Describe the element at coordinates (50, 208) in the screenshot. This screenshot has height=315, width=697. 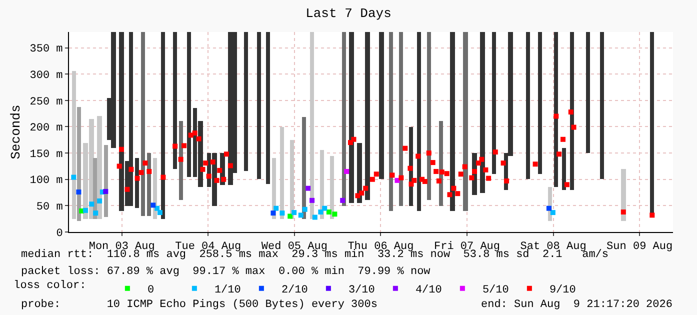
I see `y-tick-label: 50 m` at that location.